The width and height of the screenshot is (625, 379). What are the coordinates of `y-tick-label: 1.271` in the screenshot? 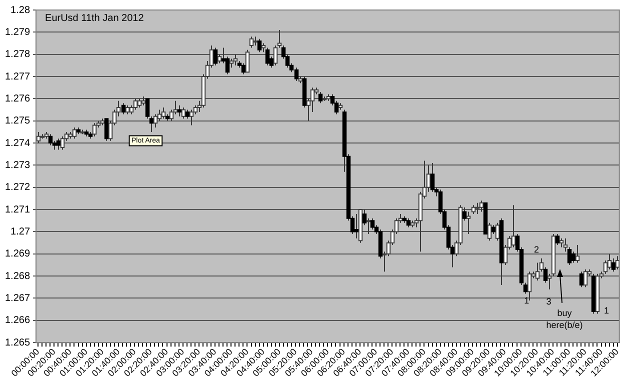 It's located at (17, 210).